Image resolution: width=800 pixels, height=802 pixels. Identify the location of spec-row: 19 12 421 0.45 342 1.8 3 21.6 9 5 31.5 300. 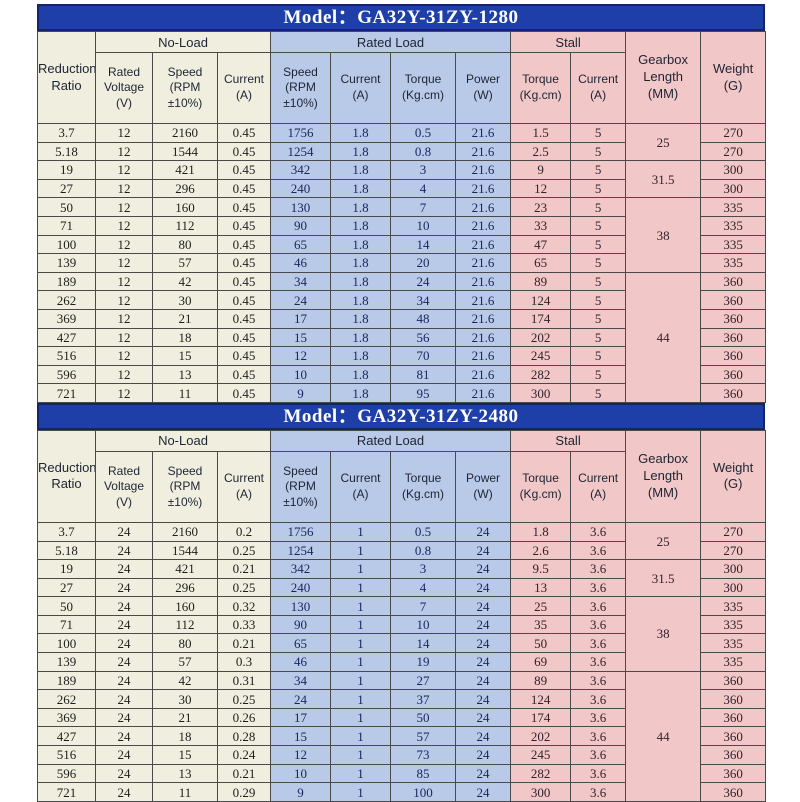
(402, 179).